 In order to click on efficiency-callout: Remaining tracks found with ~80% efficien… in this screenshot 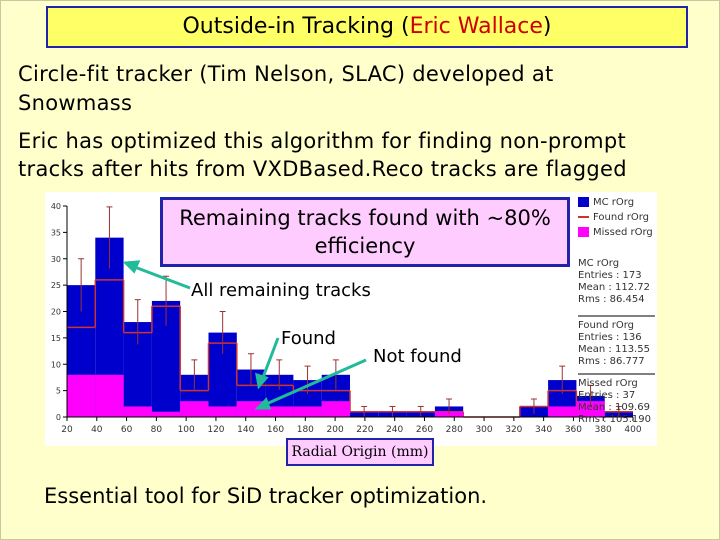, I will do `click(365, 232)`.